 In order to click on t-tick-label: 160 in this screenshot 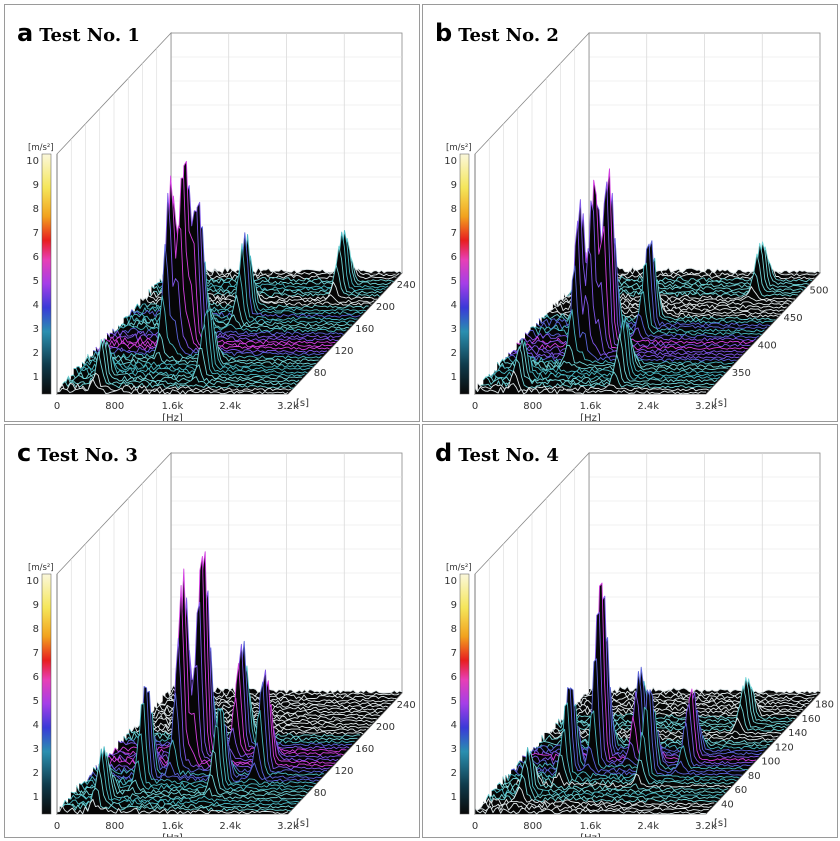, I will do `click(364, 329)`.